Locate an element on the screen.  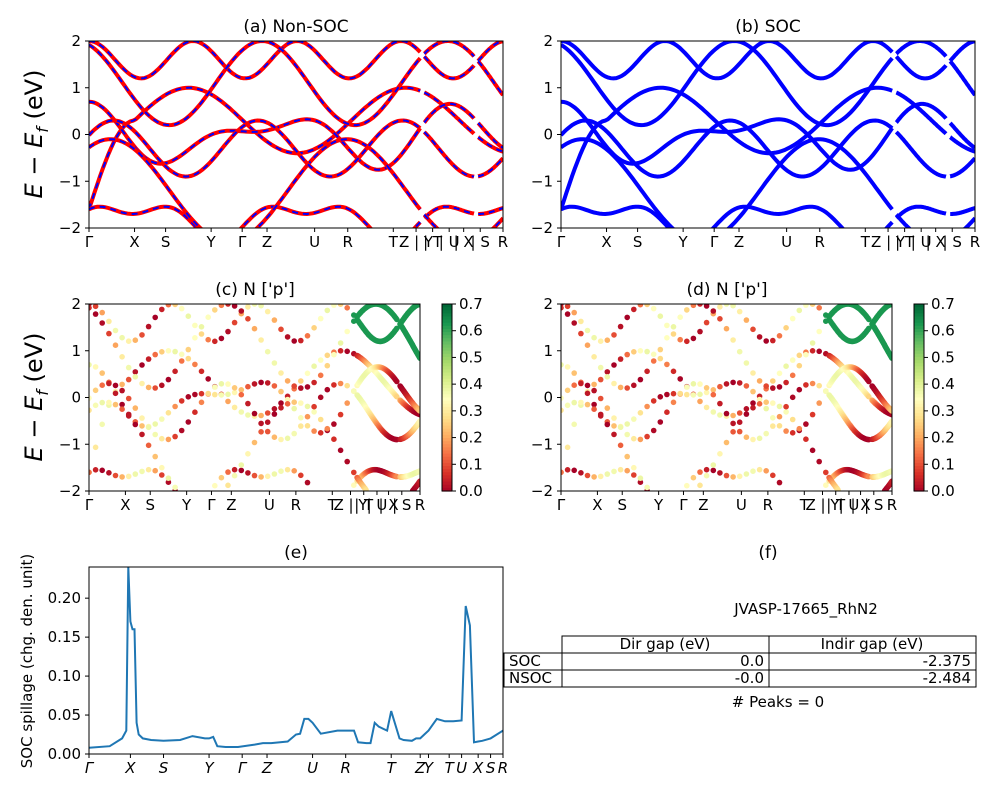
panel-d-ytick-label: −2 is located at coordinates (542, 491).